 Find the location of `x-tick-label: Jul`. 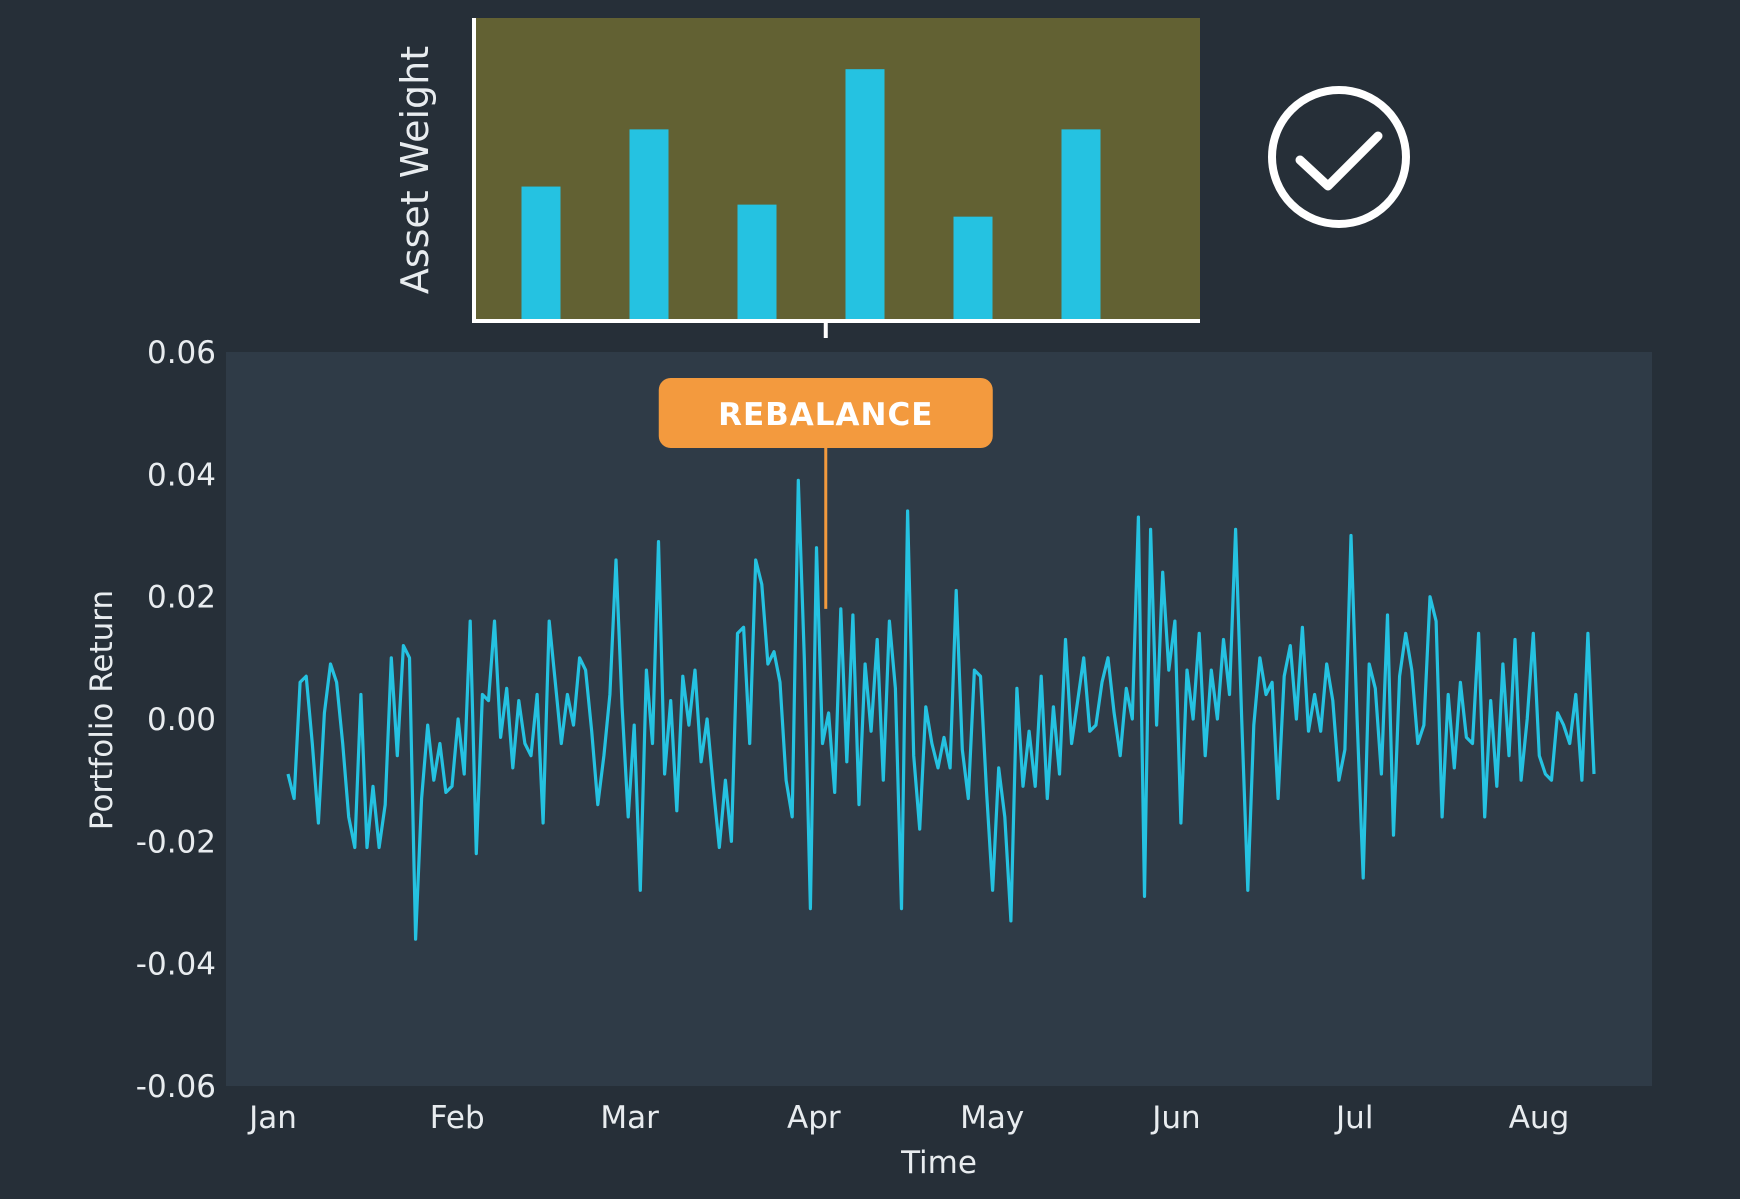

x-tick-label: Jul is located at coordinates (1353, 1118).